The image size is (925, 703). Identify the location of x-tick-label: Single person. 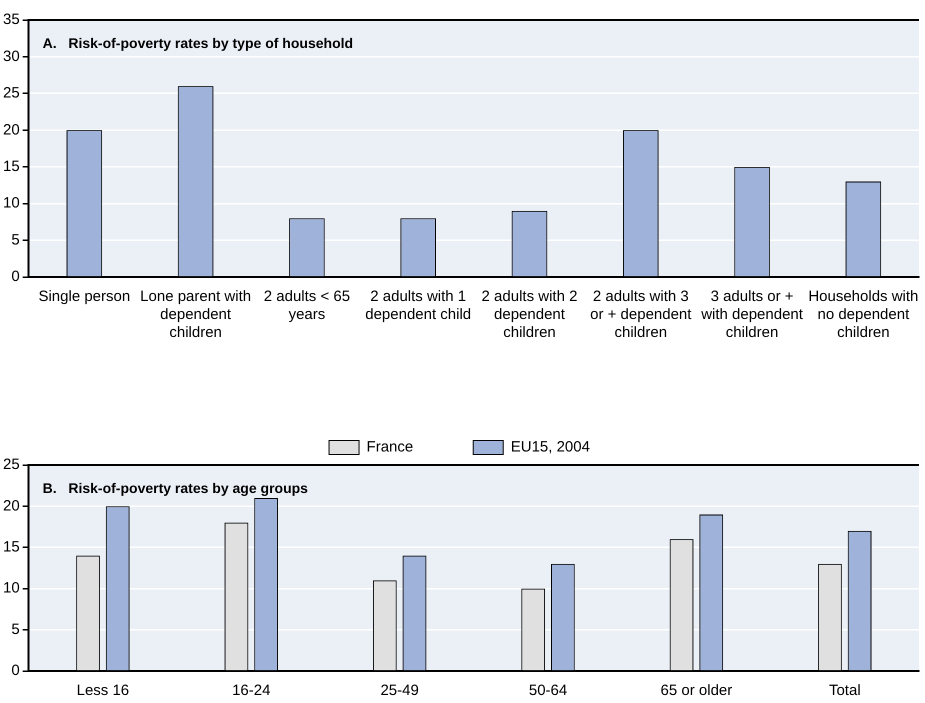
(84, 297).